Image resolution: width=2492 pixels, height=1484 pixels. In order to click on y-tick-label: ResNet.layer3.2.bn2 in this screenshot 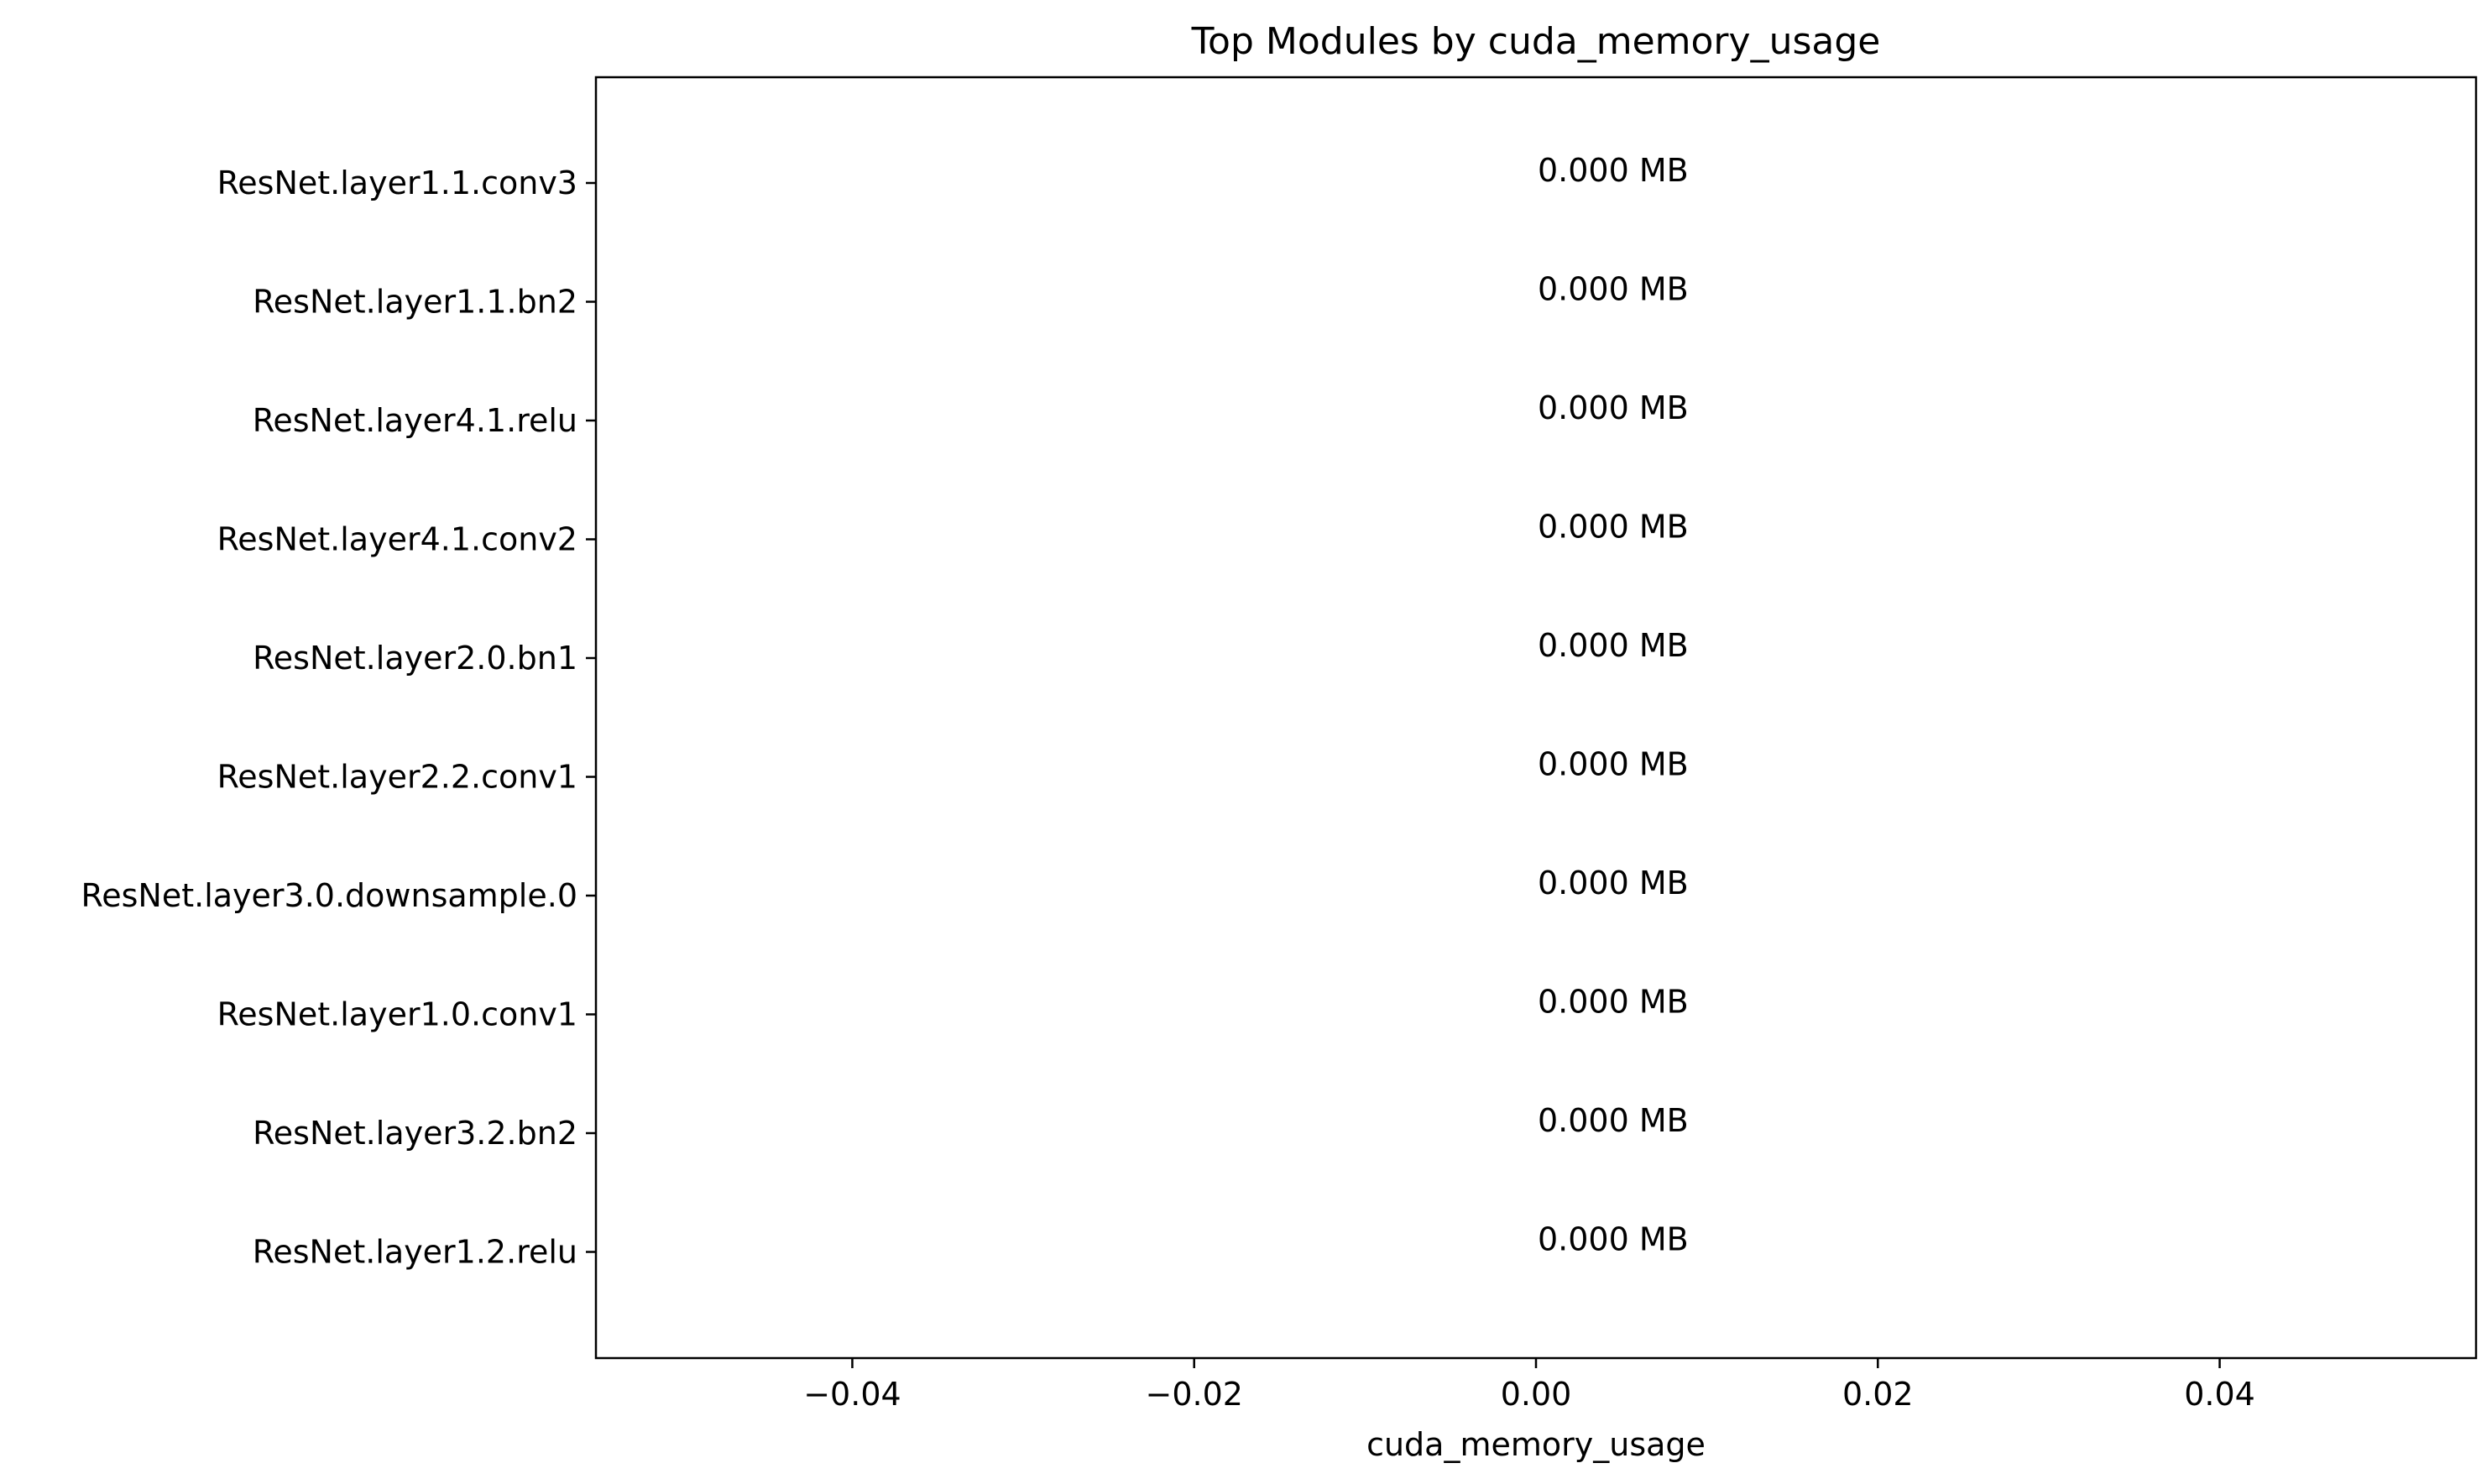, I will do `click(415, 1133)`.